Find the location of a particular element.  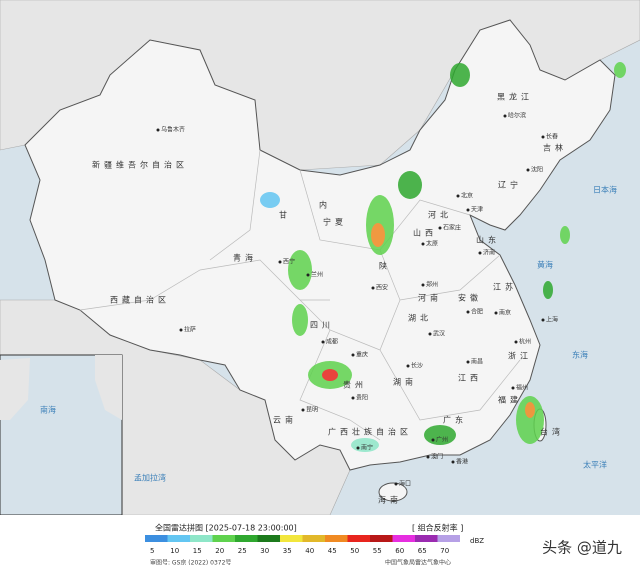

product-name: [ 组合反射率 ] is located at coordinates (437, 528).